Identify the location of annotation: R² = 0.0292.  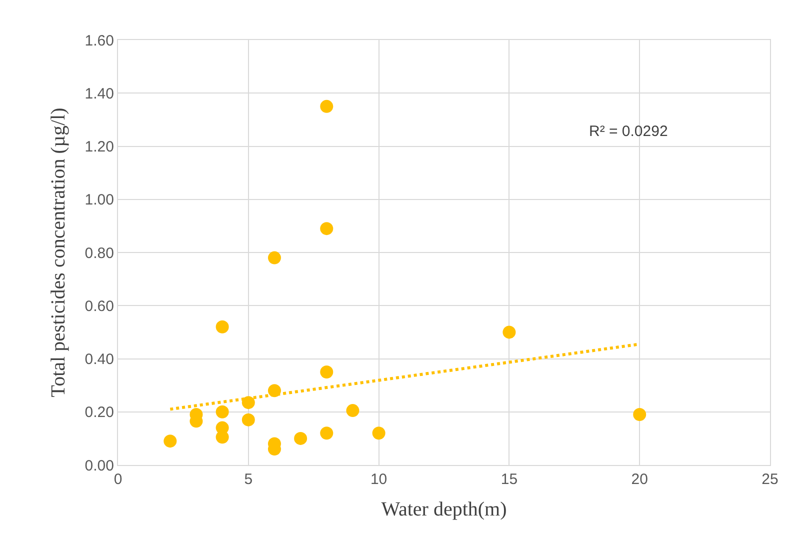
(628, 131).